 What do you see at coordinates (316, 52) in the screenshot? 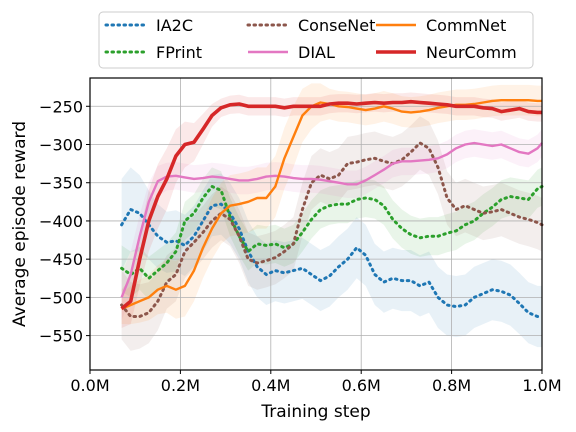
I see `legend-label-dial: DIAL` at bounding box center [316, 52].